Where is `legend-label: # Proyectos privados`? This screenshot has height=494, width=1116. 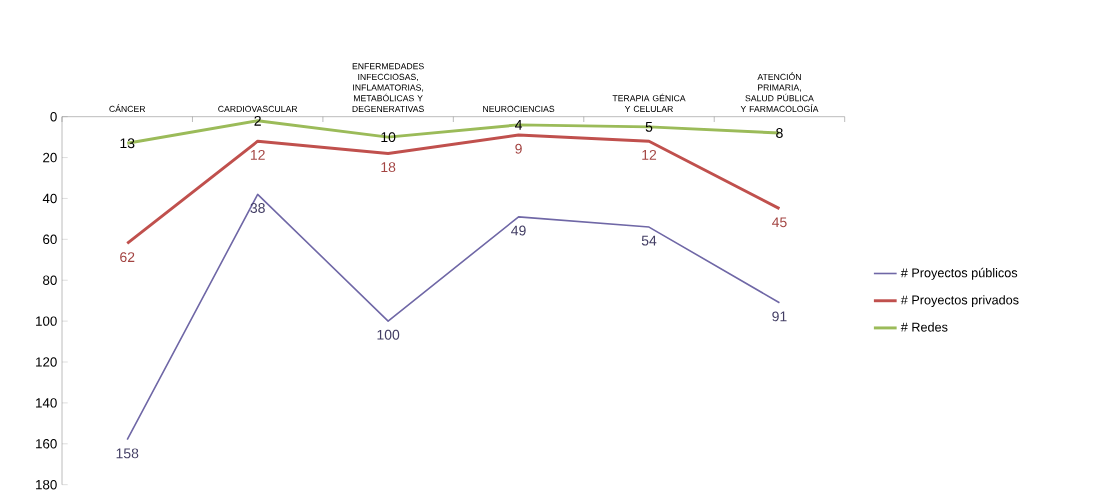 legend-label: # Proyectos privados is located at coordinates (959, 301).